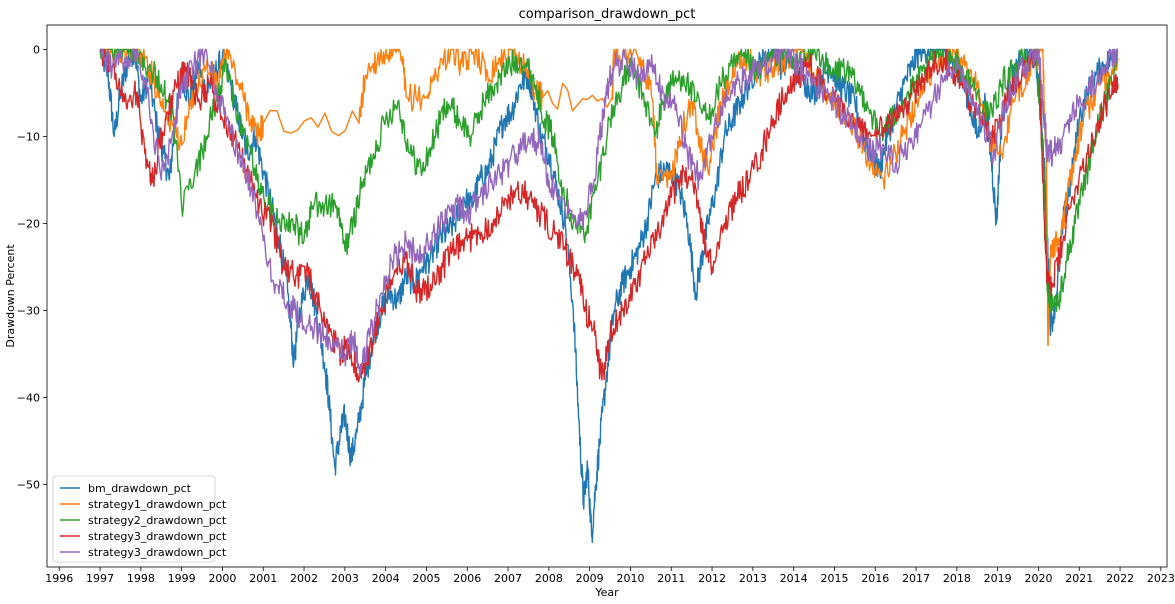 The height and width of the screenshot is (604, 1175). I want to click on x-tick-label: 1996, so click(59, 578).